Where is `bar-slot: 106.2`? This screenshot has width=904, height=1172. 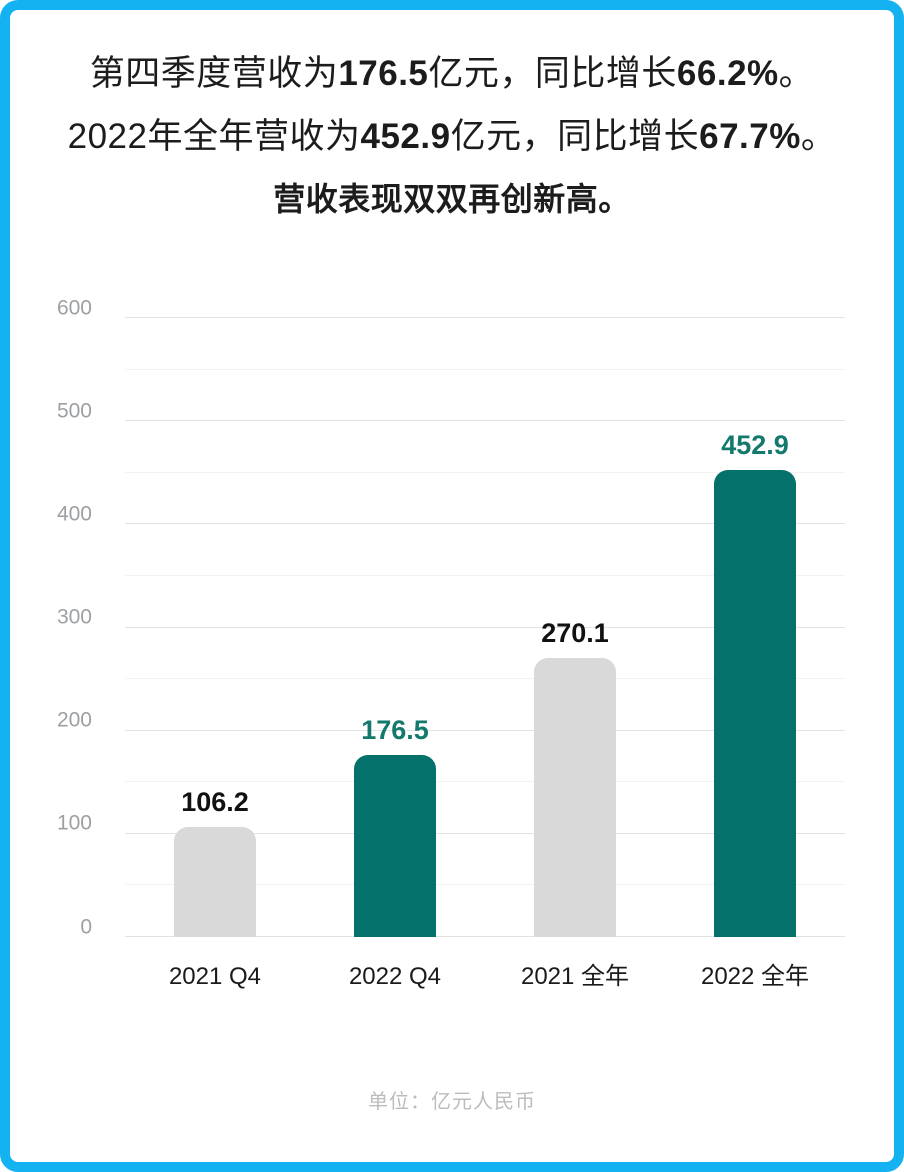 bar-slot: 106.2 is located at coordinates (215, 627).